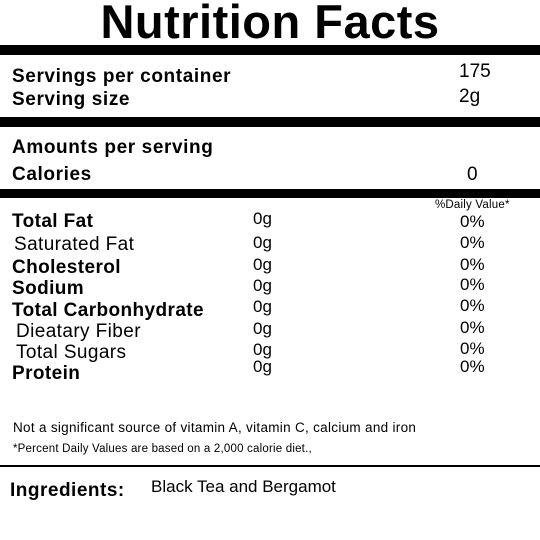 This screenshot has height=540, width=540. Describe the element at coordinates (113, 147) in the screenshot. I see `amounts-per-serving-header: Amounts per serving` at that location.